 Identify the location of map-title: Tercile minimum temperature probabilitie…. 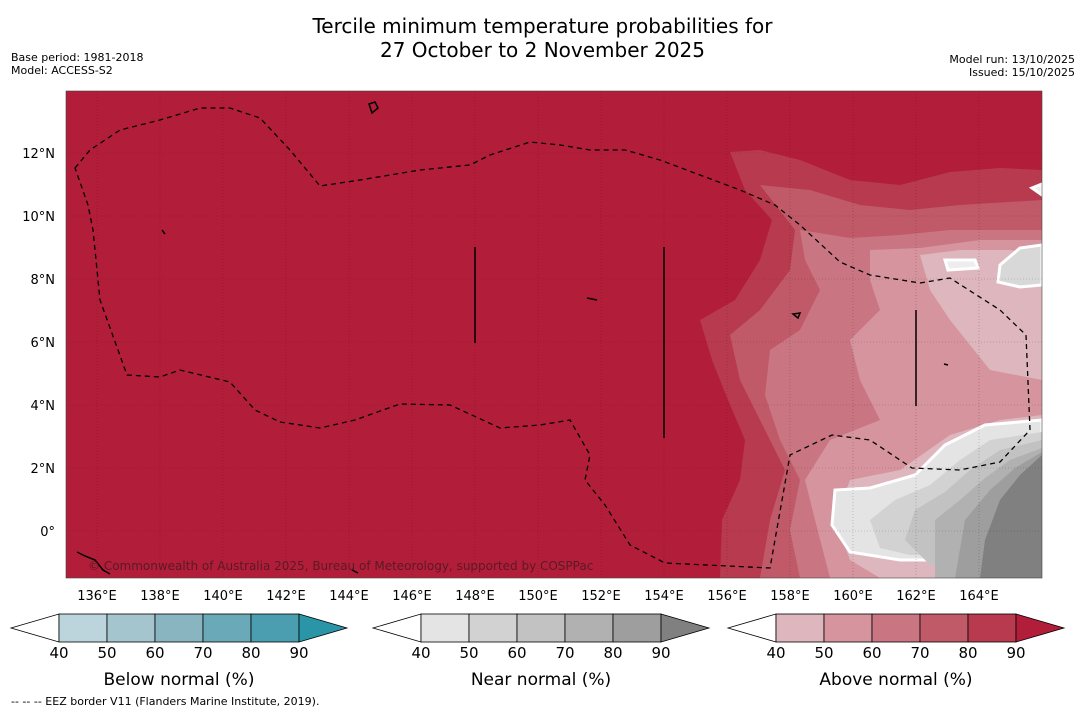
(542, 38).